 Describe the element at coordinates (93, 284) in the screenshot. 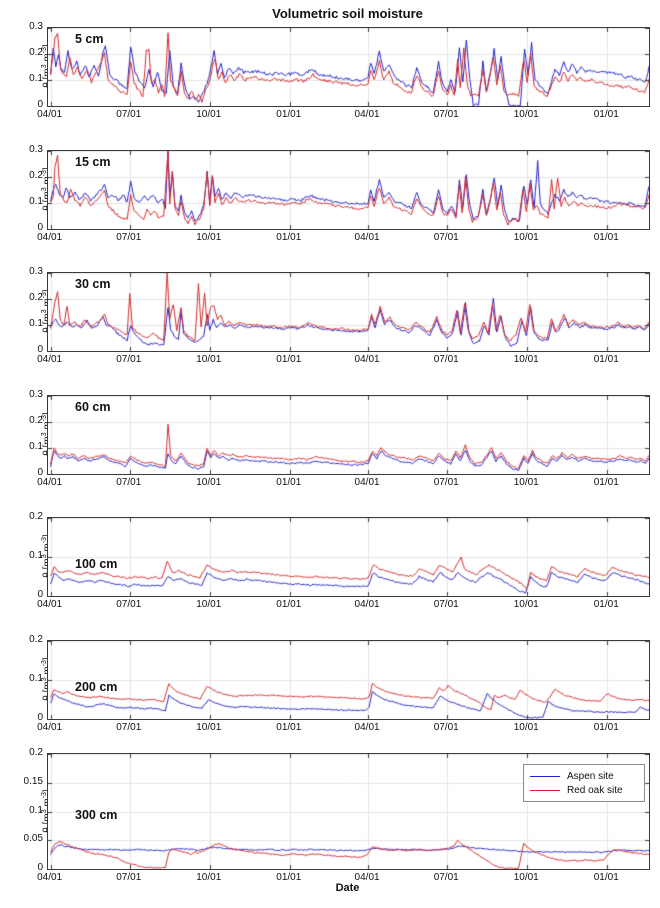

I see `depth-label: 30 cm` at that location.